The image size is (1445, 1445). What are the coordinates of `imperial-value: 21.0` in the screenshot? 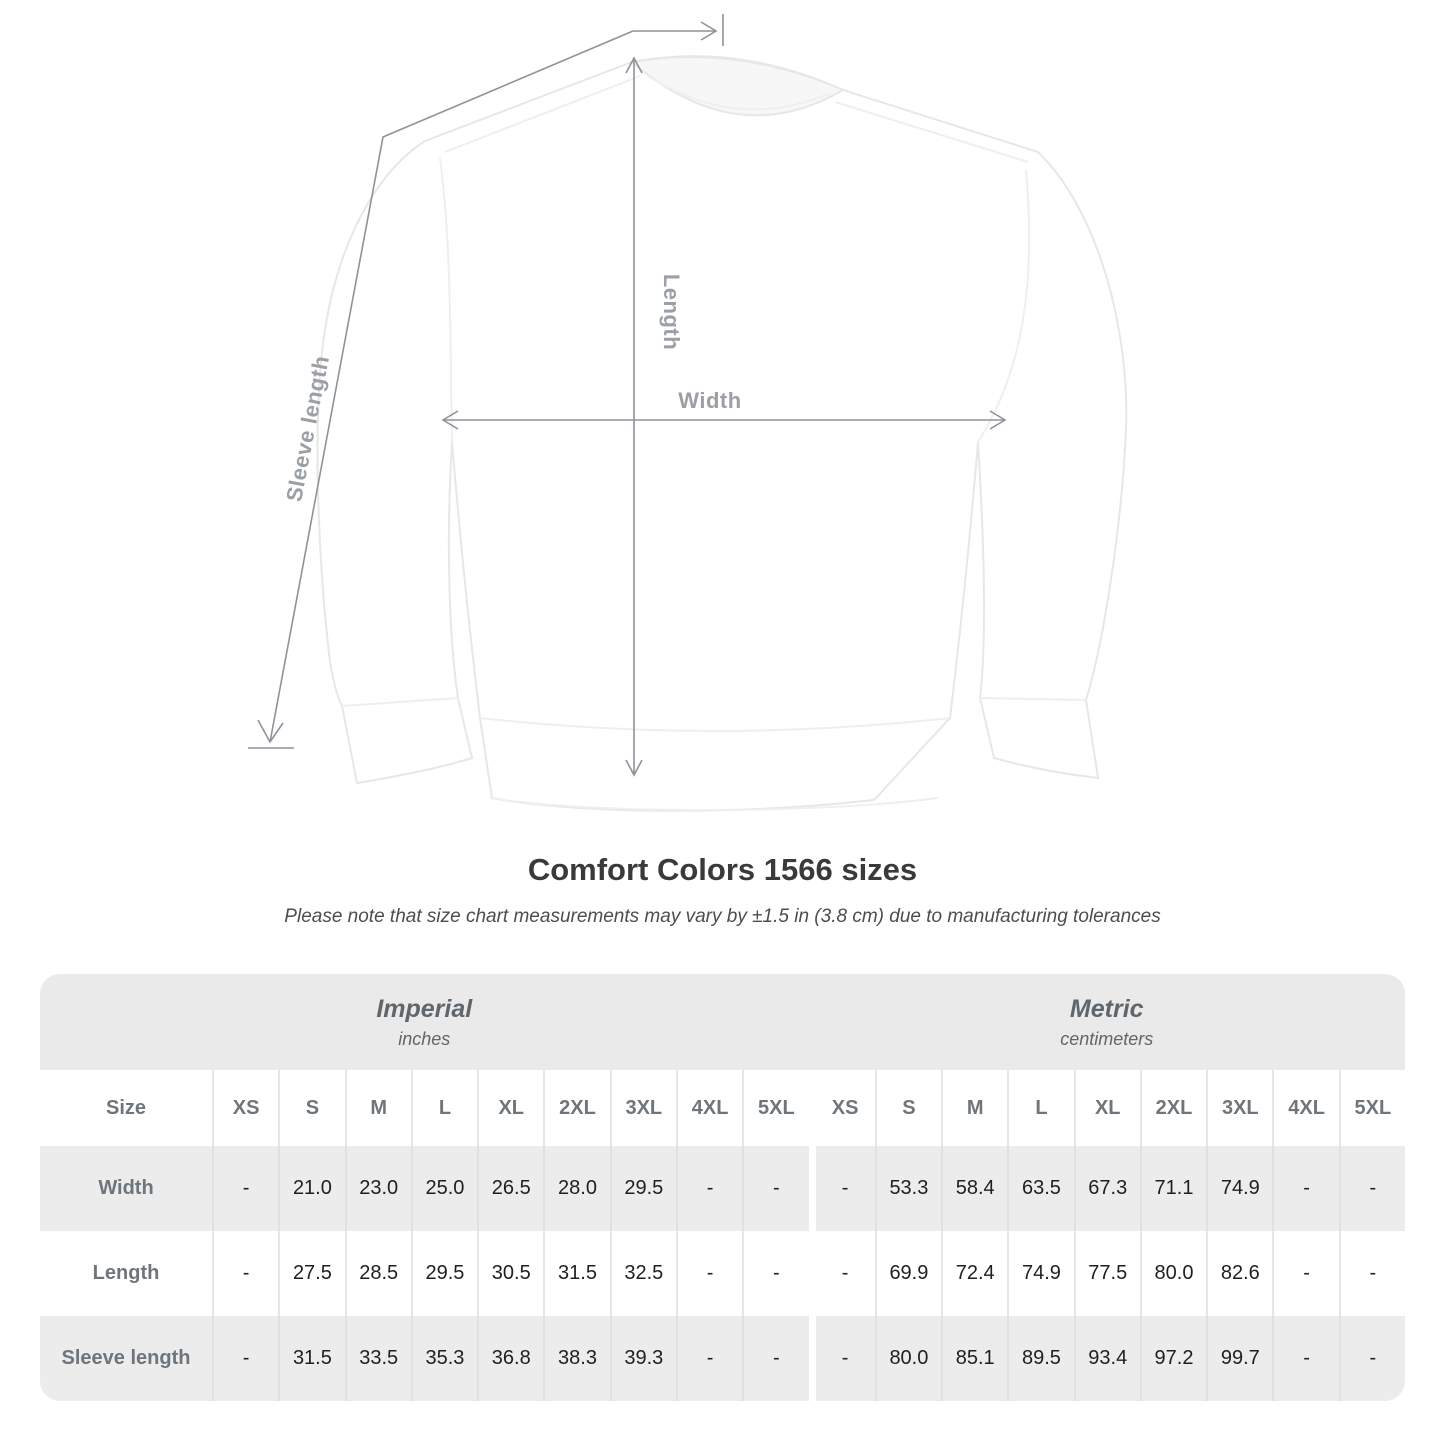 It's located at (311, 1188).